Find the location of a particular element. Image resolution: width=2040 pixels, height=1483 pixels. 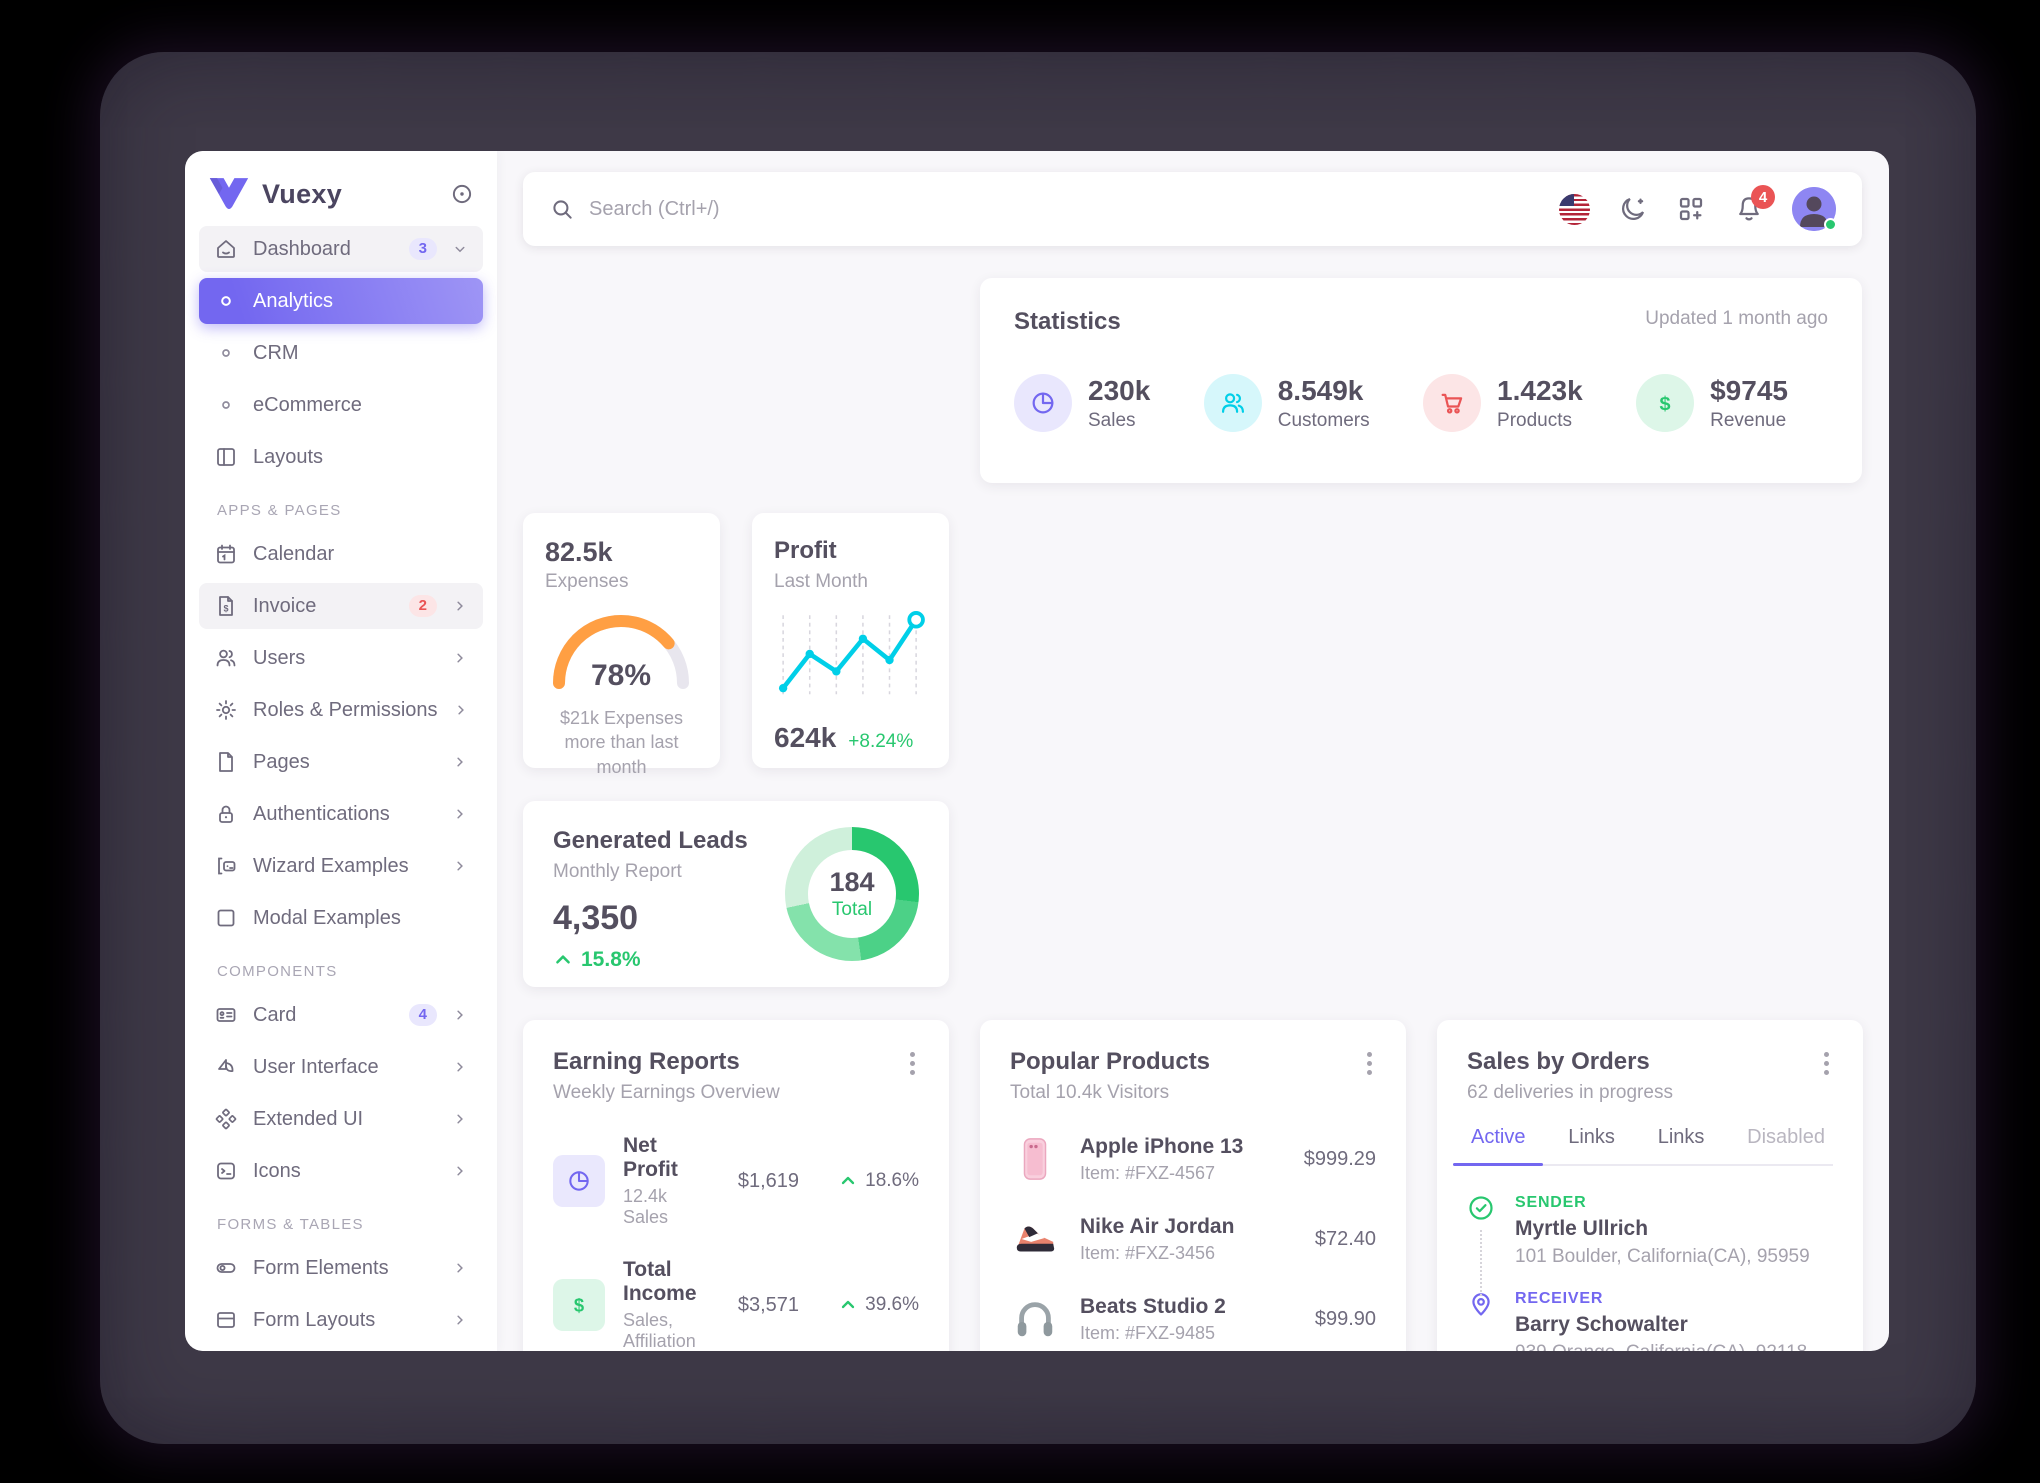

users-icon is located at coordinates (226, 658).